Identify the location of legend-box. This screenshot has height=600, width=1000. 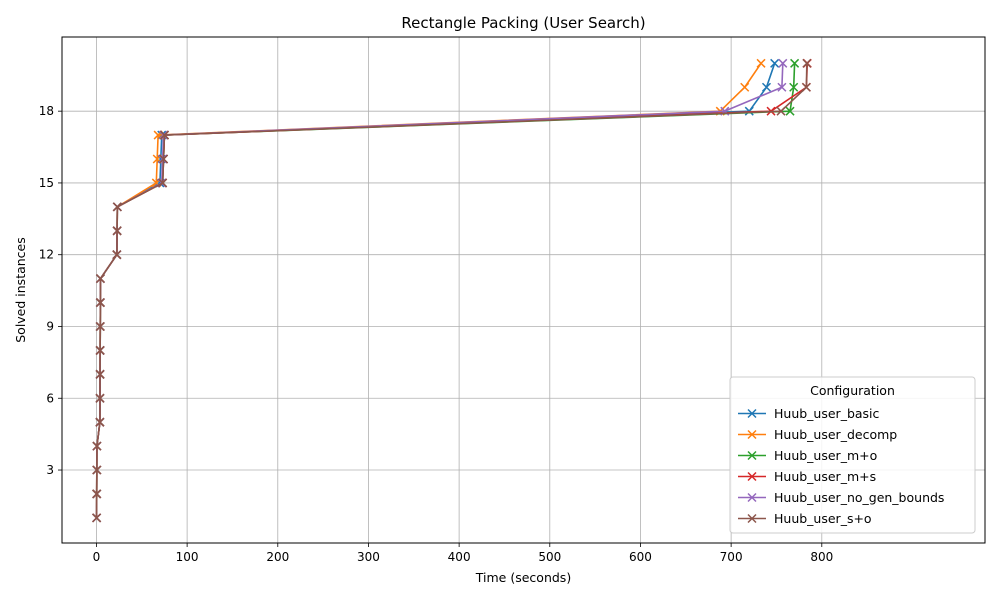
(852, 455).